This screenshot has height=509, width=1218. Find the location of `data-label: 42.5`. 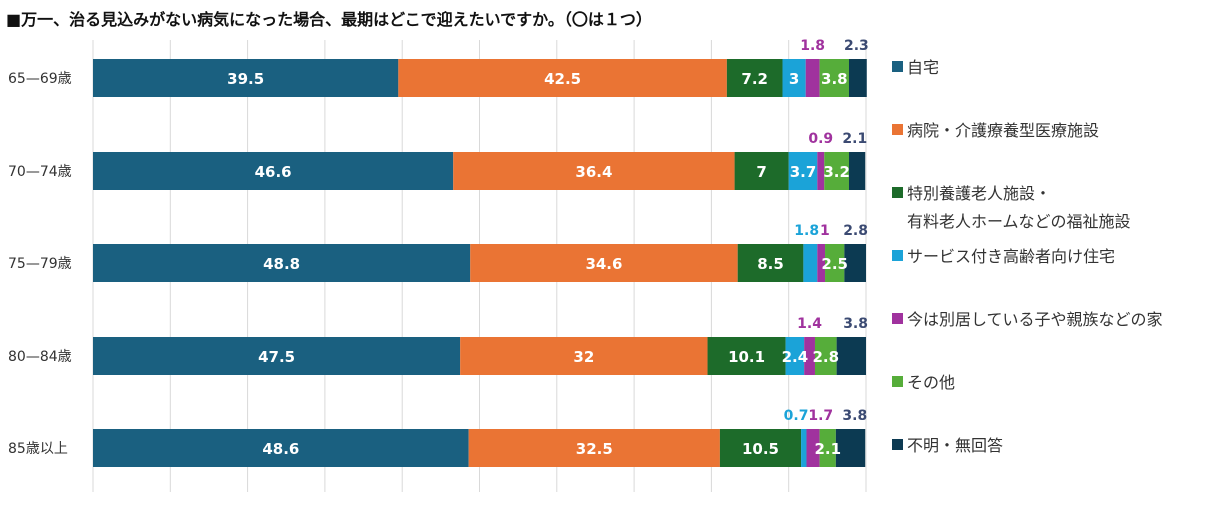

data-label: 42.5 is located at coordinates (562, 79).